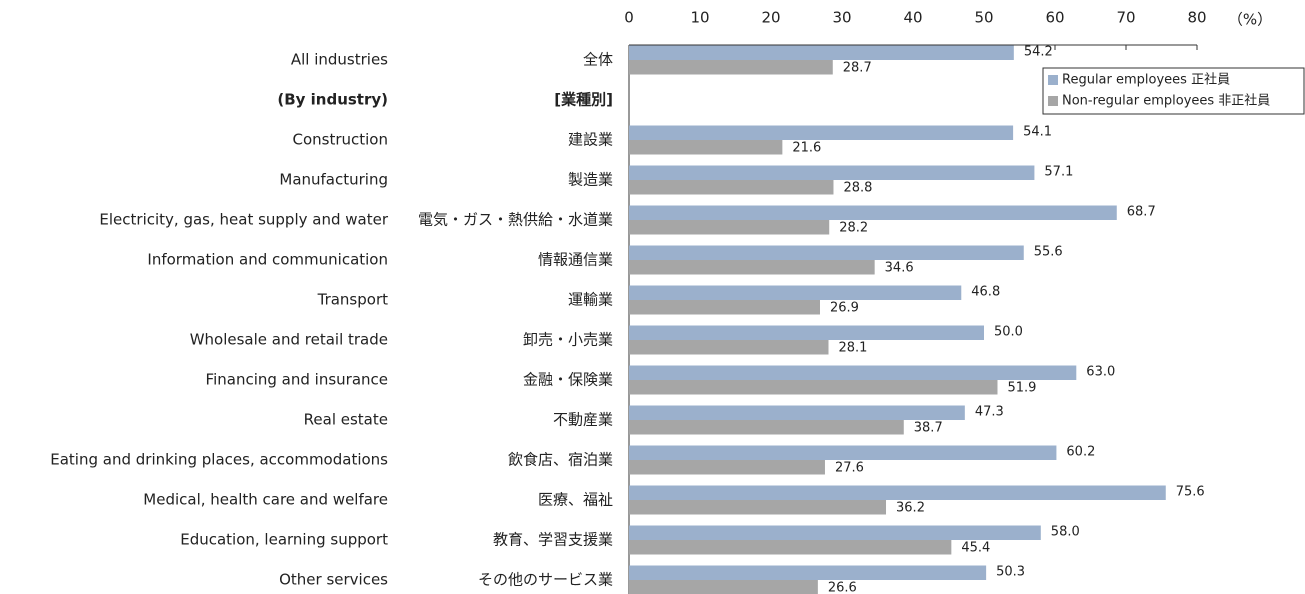 The width and height of the screenshot is (1305, 594). What do you see at coordinates (806, 148) in the screenshot?
I see `value-label: 21.6` at bounding box center [806, 148].